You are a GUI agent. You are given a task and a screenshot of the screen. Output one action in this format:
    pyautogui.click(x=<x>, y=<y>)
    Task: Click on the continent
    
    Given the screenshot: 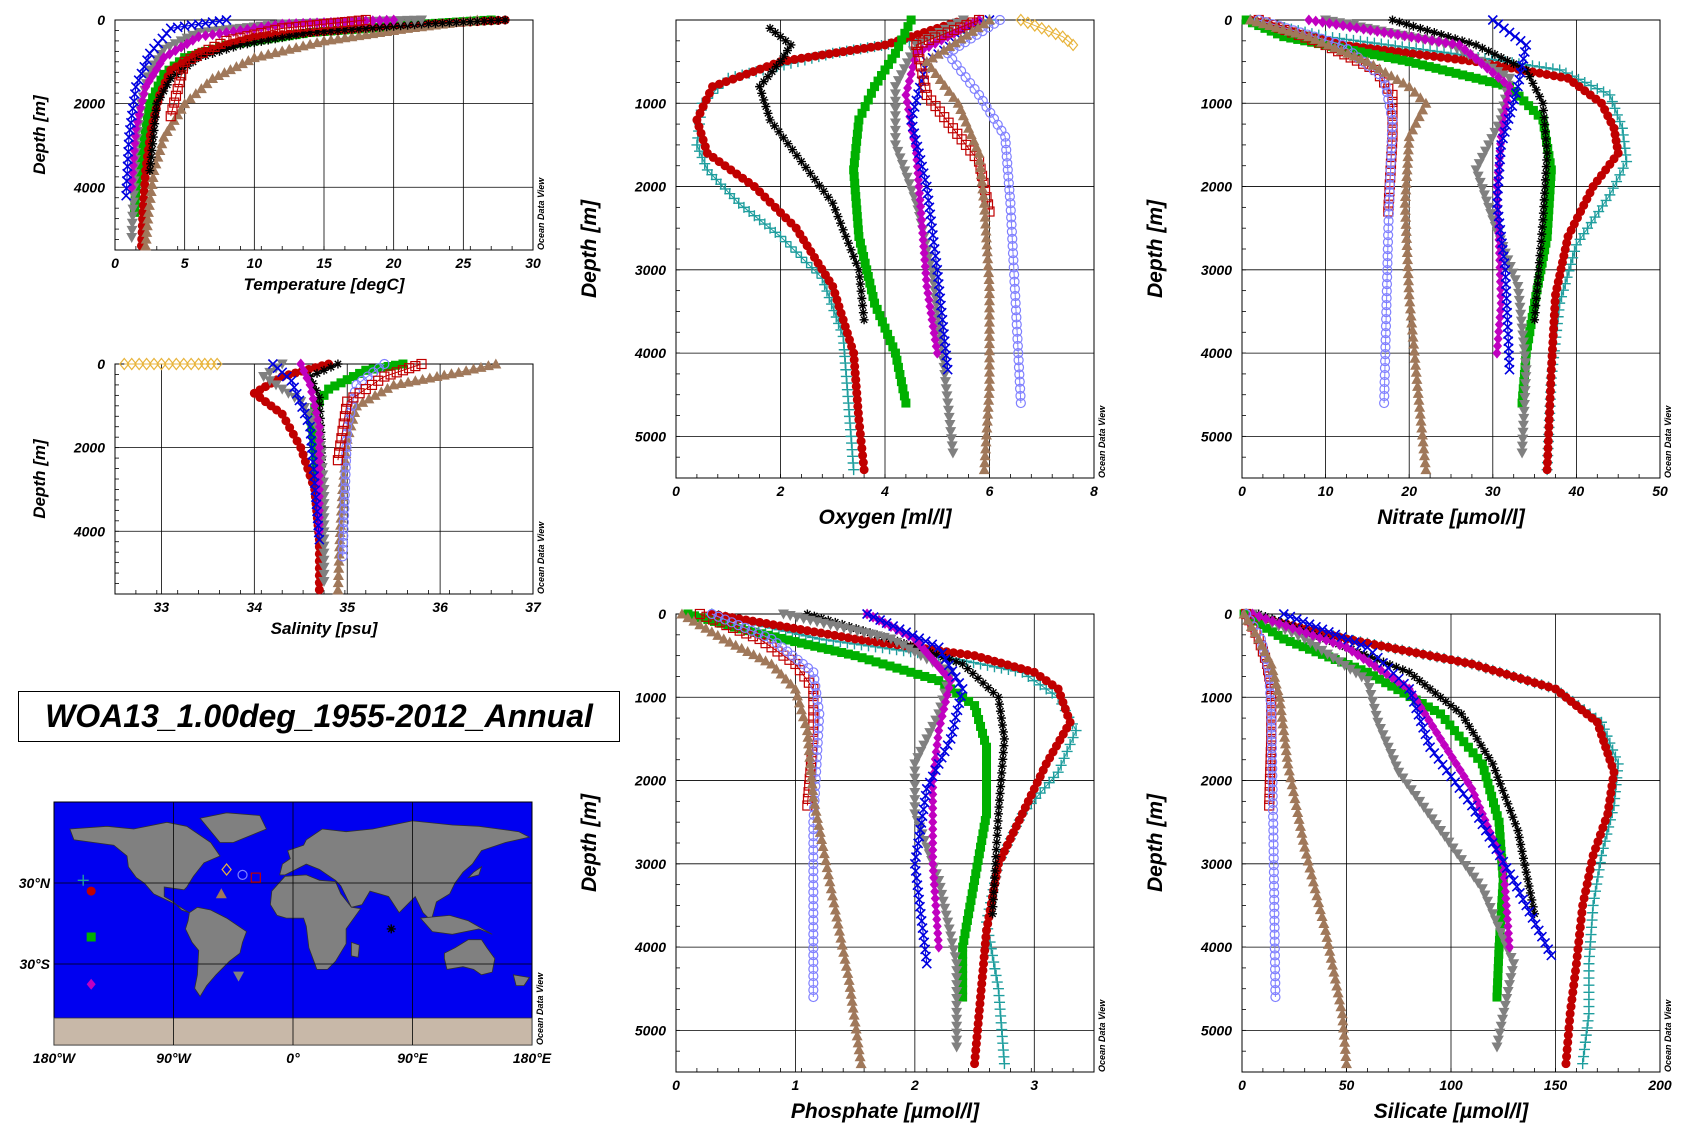 What is the action you would take?
    pyautogui.click(x=216, y=952)
    